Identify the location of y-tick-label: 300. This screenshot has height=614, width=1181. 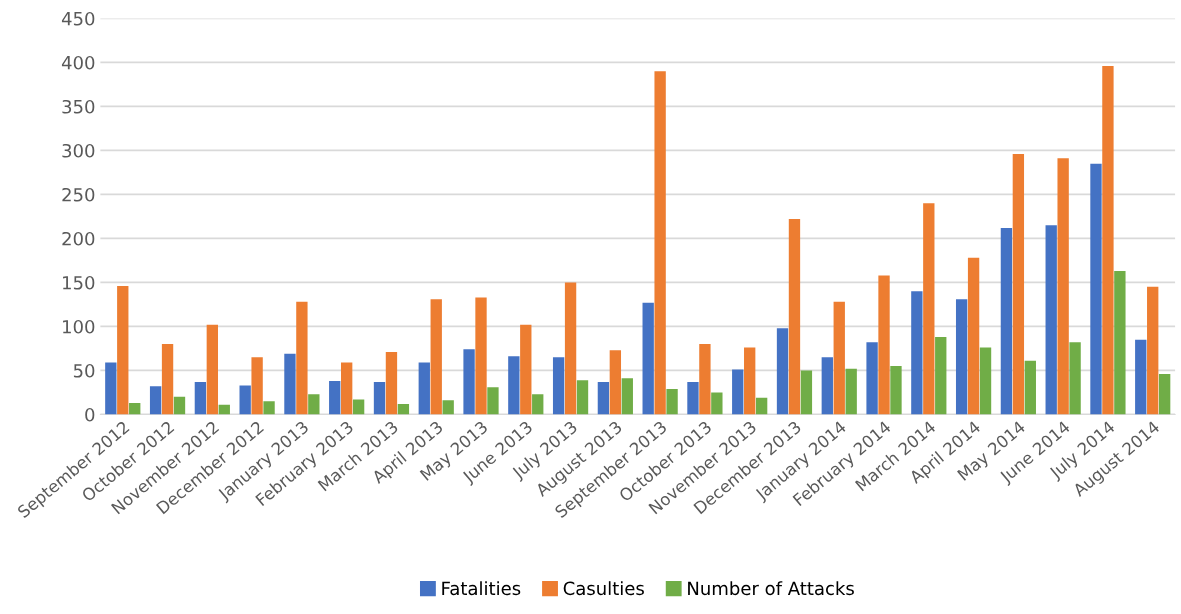
(78, 150).